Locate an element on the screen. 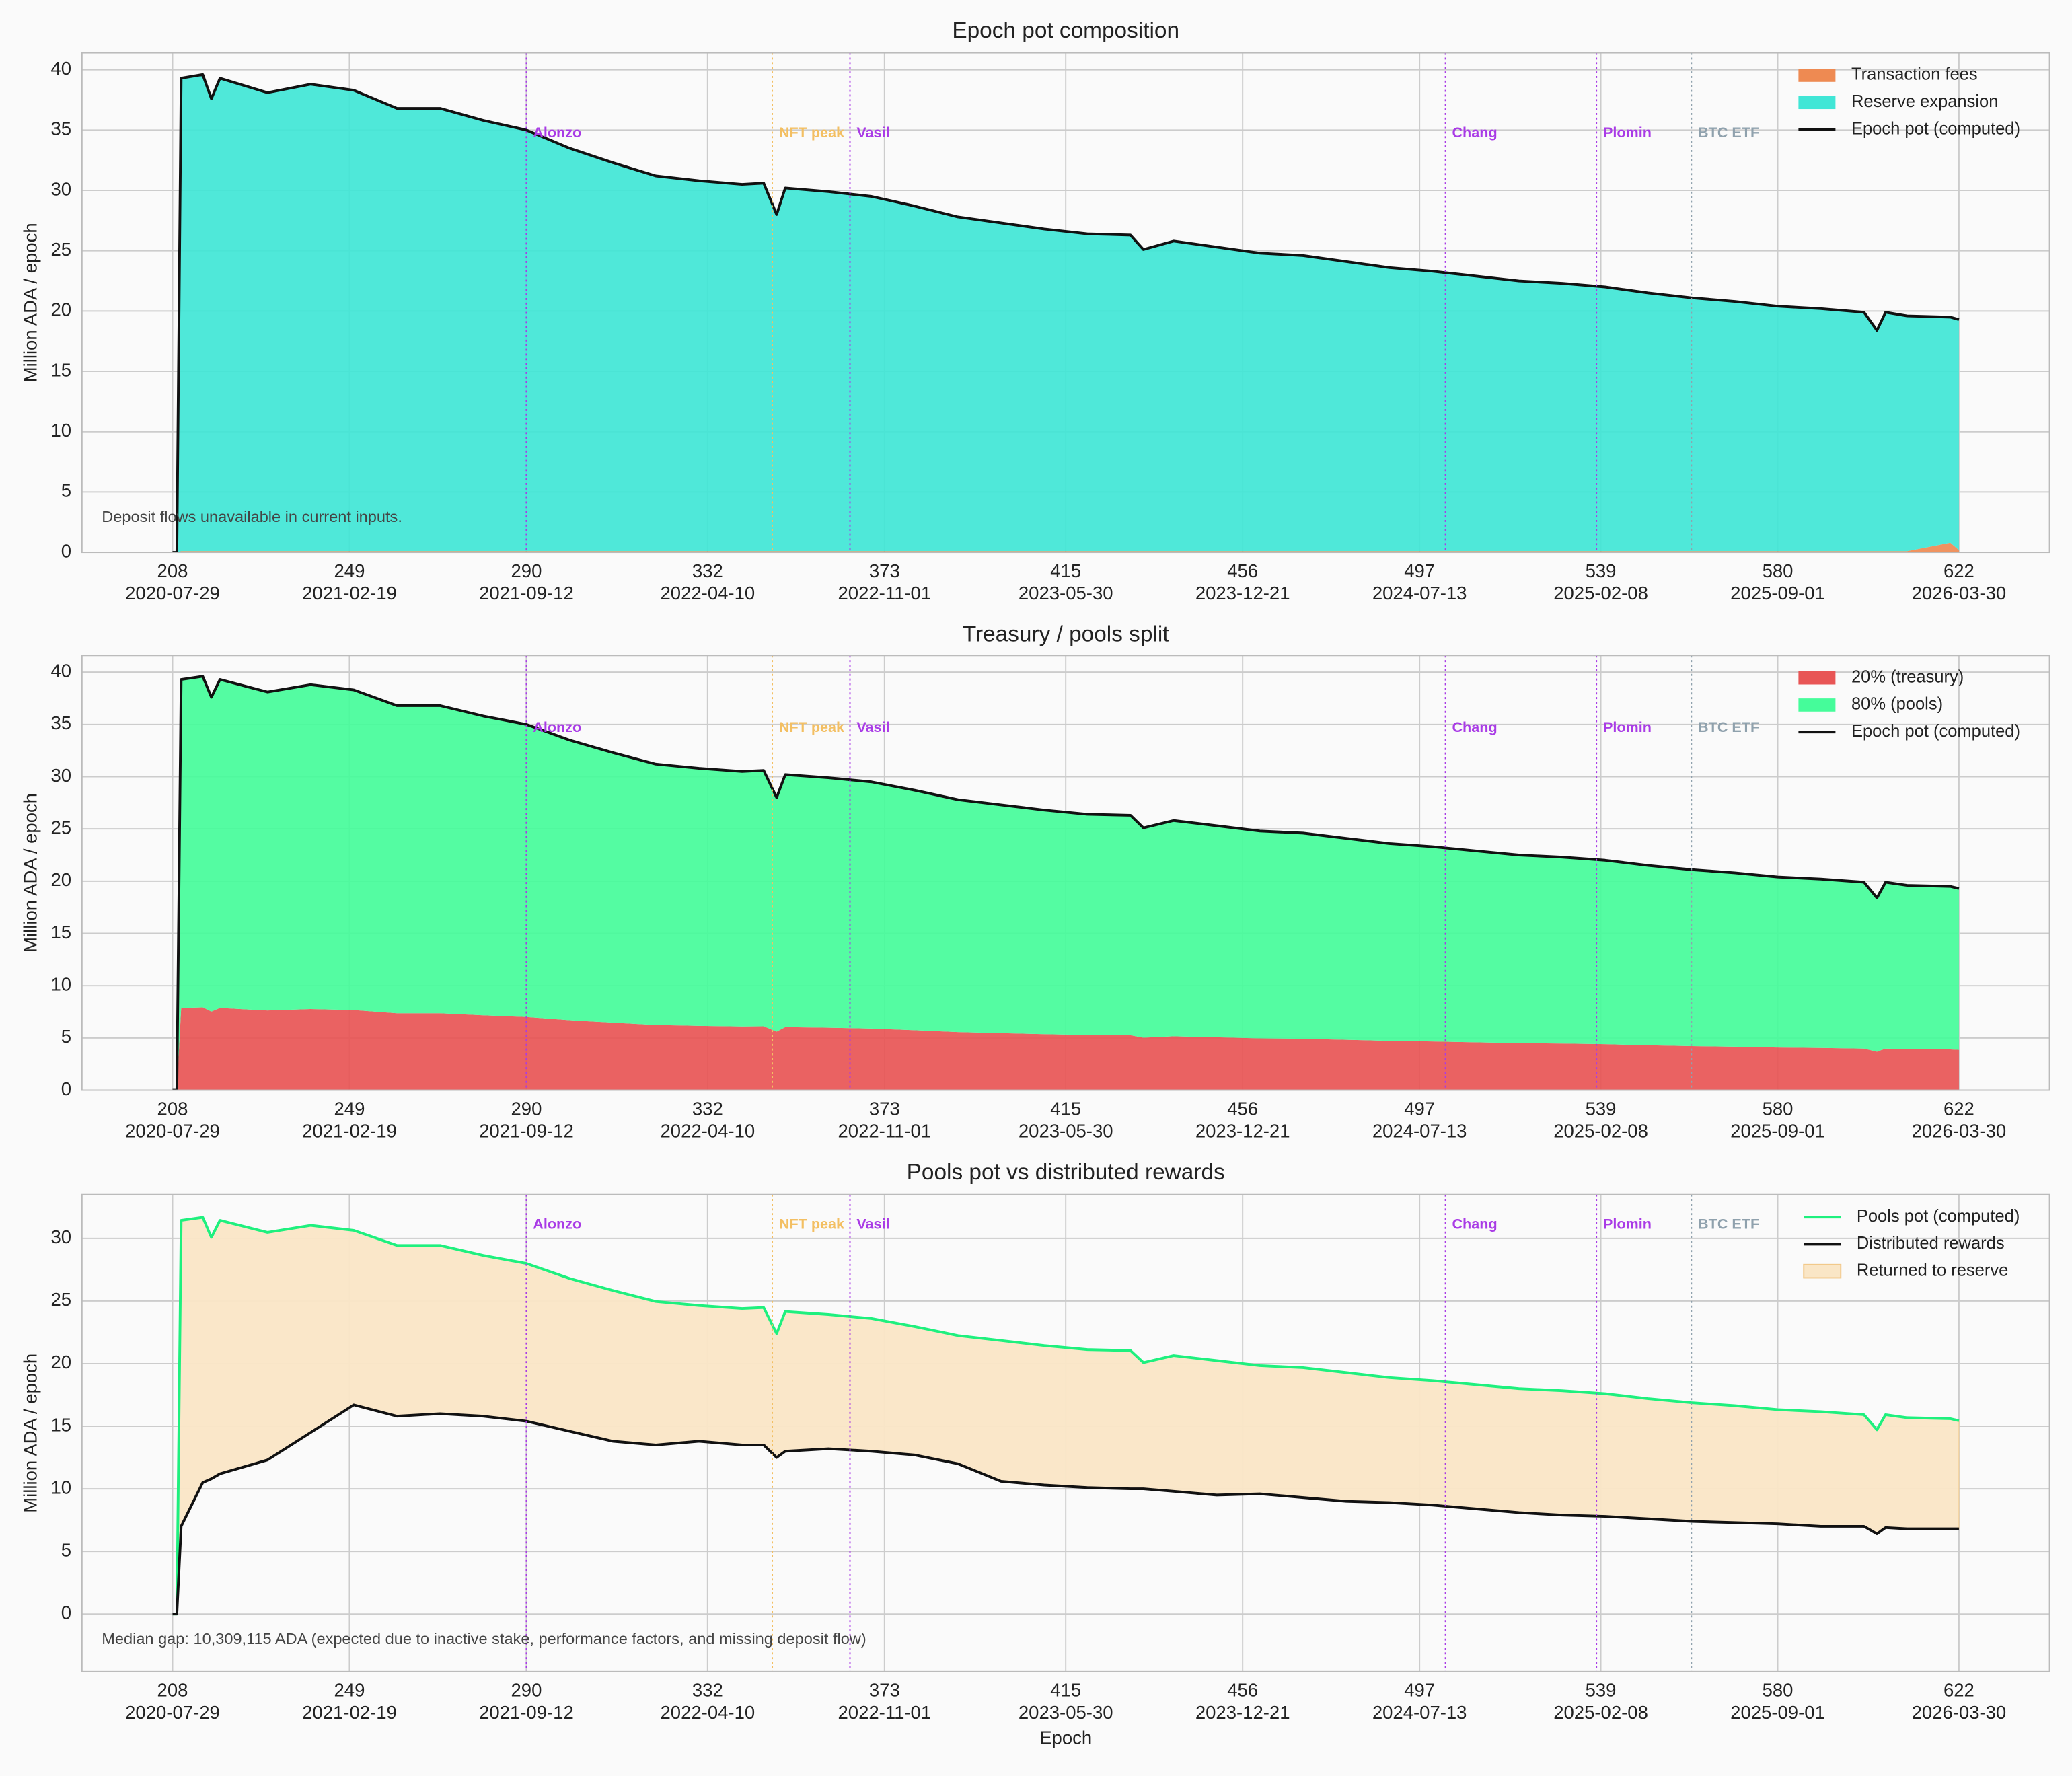  chart-title: Treasury / pools split is located at coordinates (1066, 634).